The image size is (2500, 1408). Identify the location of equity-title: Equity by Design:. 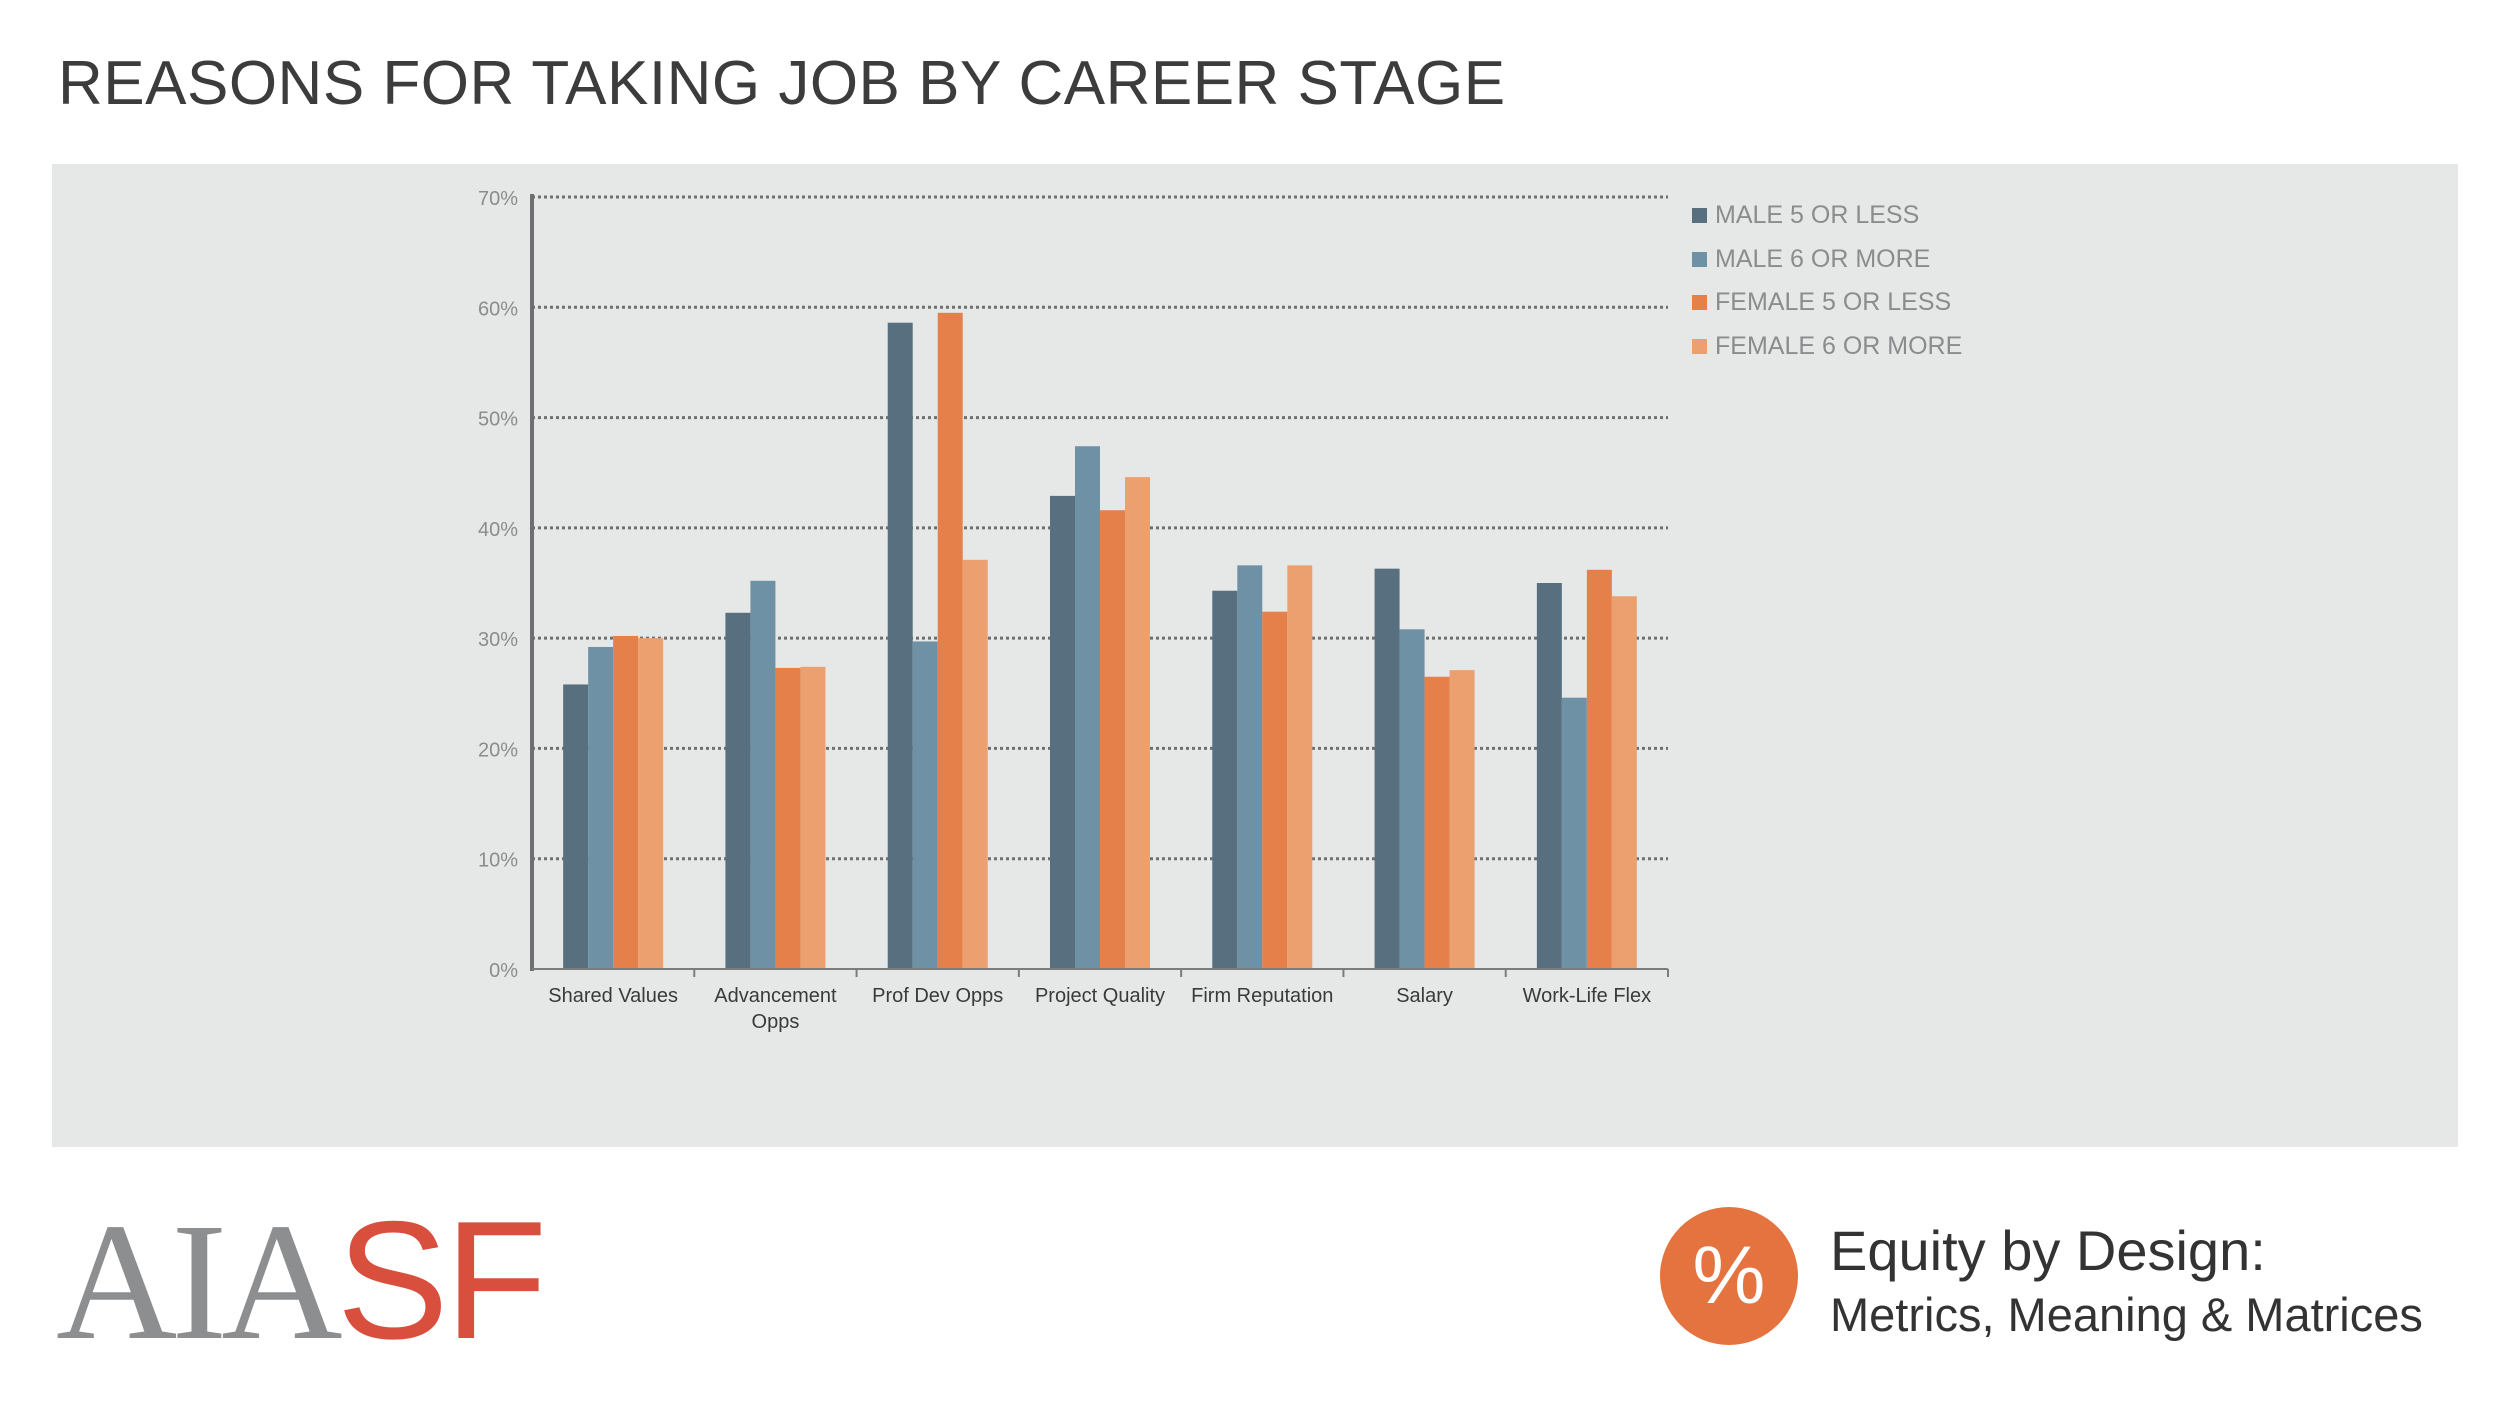
(2048, 1250).